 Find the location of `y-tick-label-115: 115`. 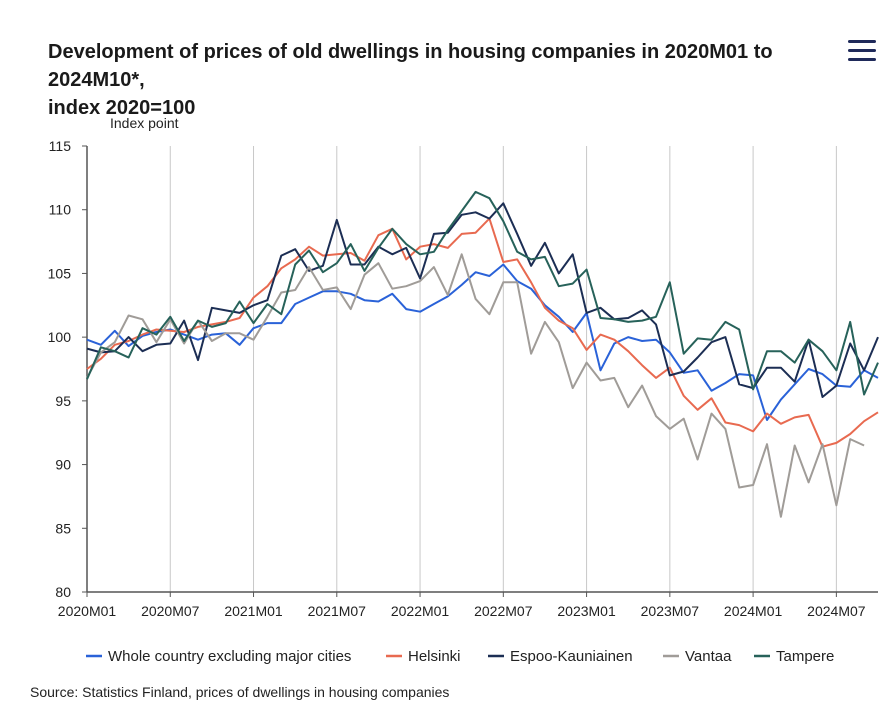

y-tick-label-115: 115 is located at coordinates (60, 146).